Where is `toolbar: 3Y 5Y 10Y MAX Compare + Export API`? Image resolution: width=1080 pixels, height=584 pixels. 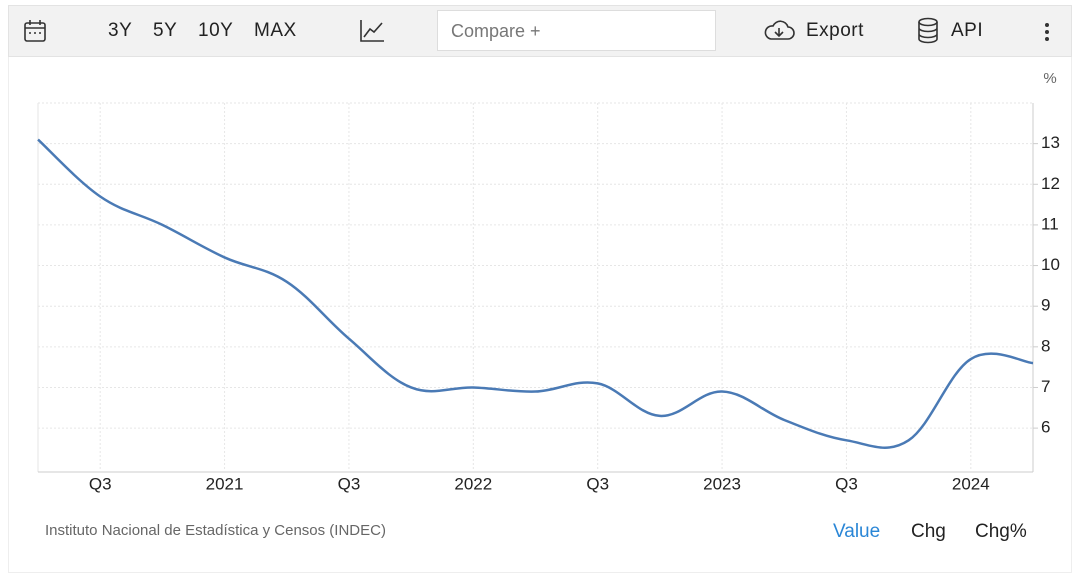 toolbar: 3Y 5Y 10Y MAX Compare + Export API is located at coordinates (540, 31).